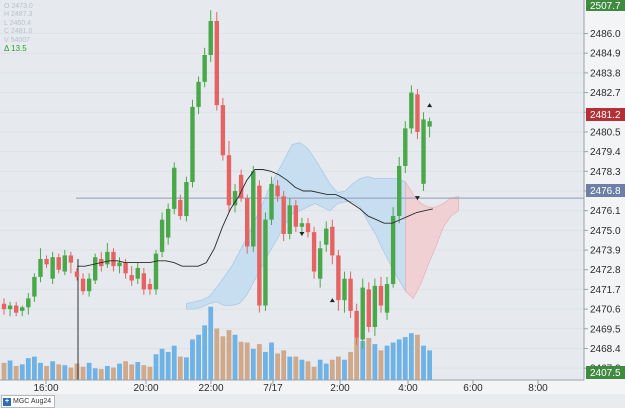 The image size is (625, 408). Describe the element at coordinates (605, 191) in the screenshot. I see `svg-text: 2476.8` at that location.